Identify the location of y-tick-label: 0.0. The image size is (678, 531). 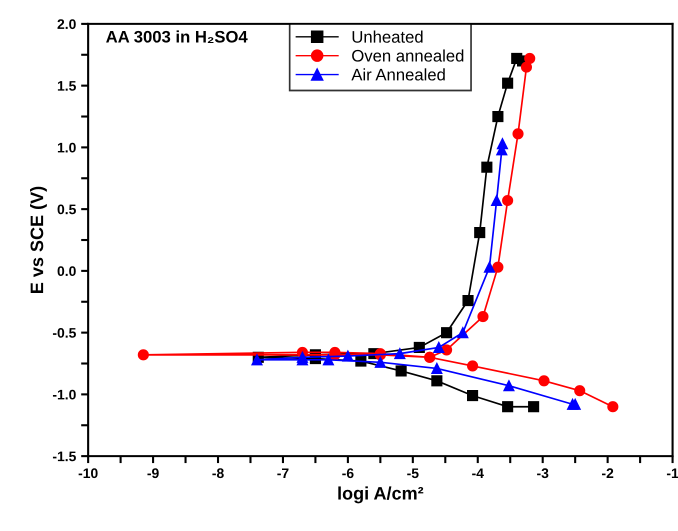
(67, 271).